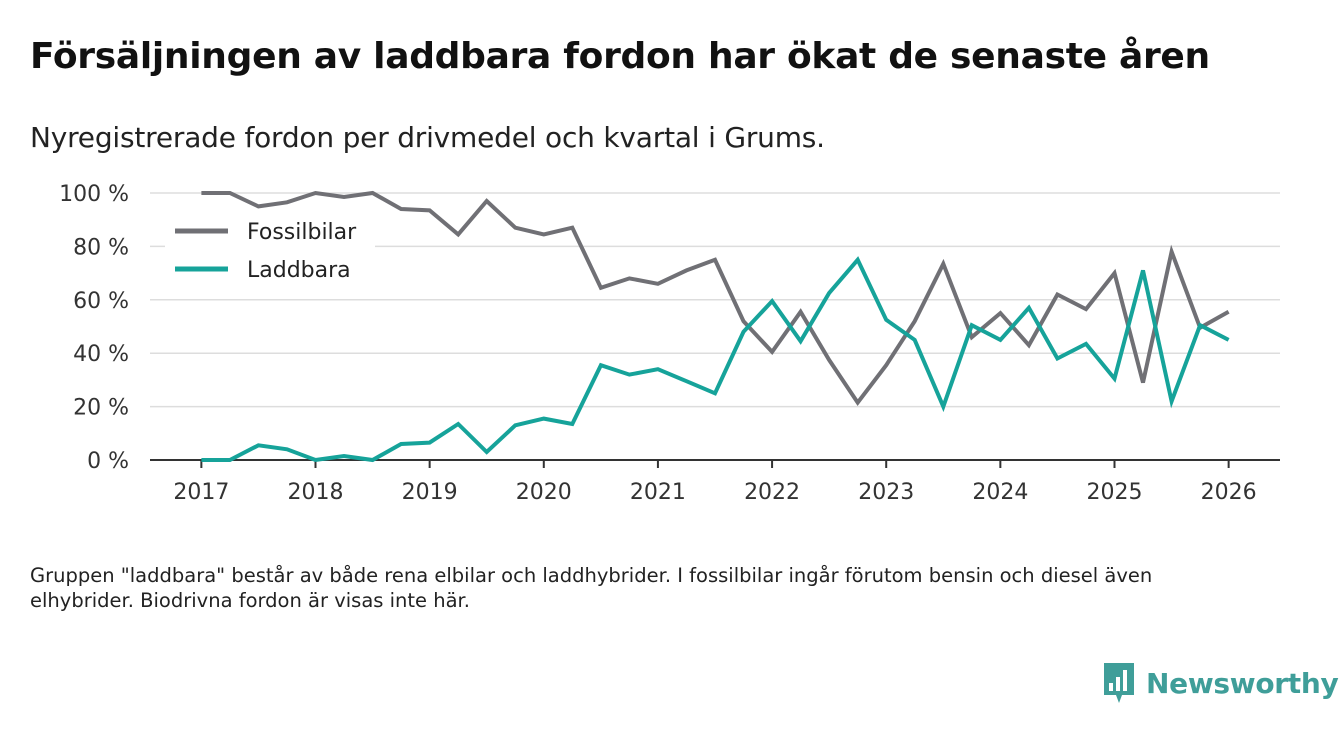  Describe the element at coordinates (886, 492) in the screenshot. I see `x-tick-label: 2023` at that location.